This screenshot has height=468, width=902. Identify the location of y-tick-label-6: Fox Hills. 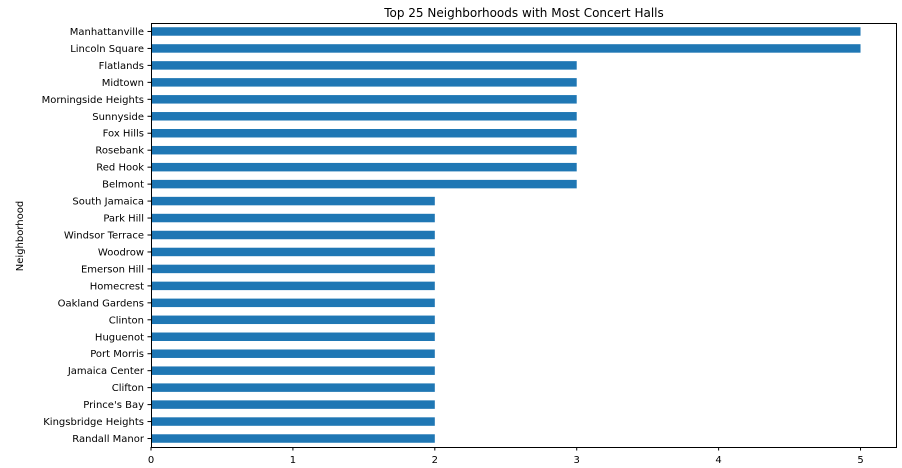
(123, 134).